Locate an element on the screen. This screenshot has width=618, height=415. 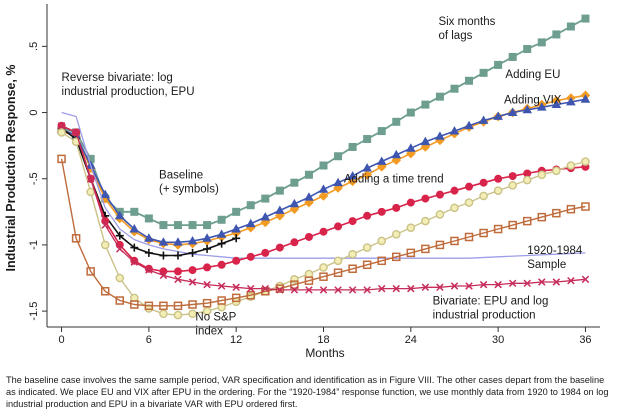
x-tick-label: 12 is located at coordinates (236, 340).